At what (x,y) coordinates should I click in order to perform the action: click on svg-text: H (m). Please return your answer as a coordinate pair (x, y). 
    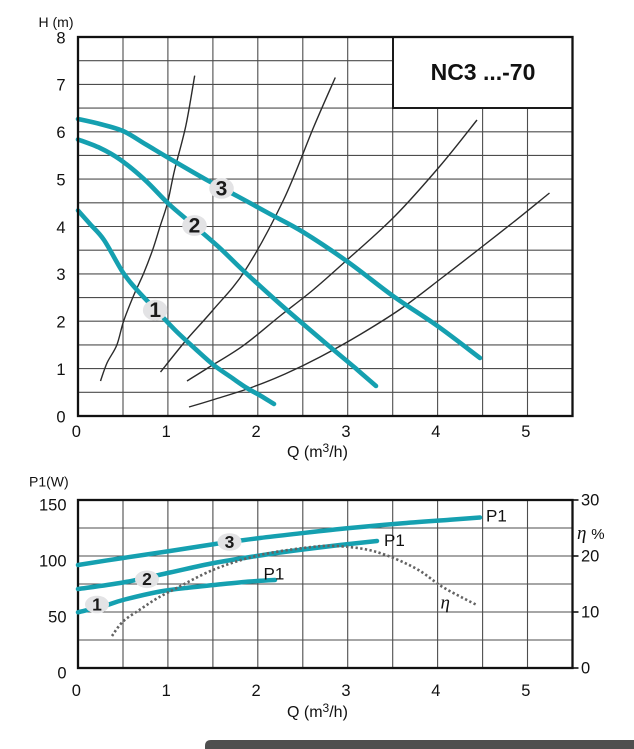
    Looking at the image, I should click on (56, 22).